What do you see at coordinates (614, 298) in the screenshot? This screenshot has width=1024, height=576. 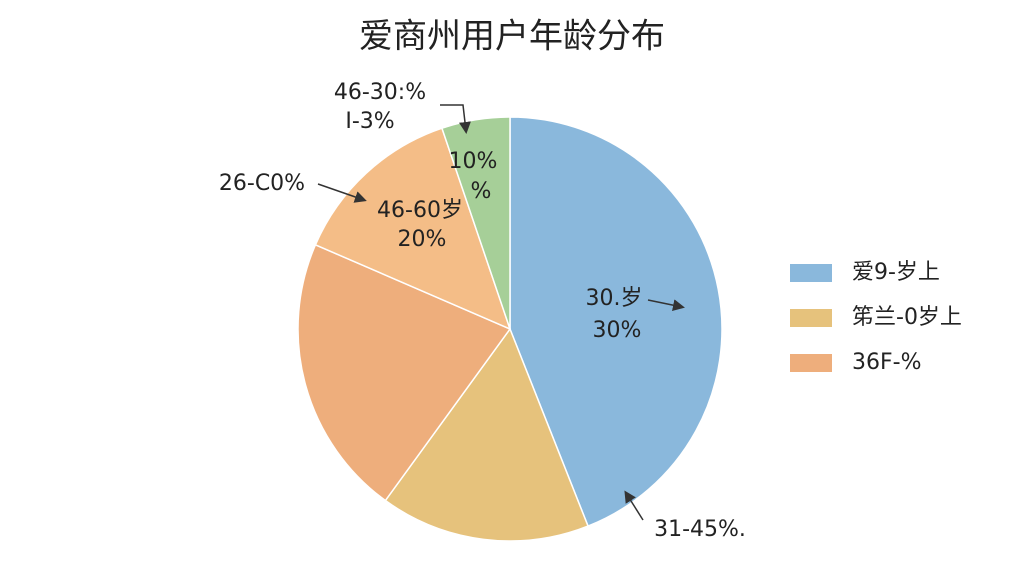 I see `annotation: 30.岁` at bounding box center [614, 298].